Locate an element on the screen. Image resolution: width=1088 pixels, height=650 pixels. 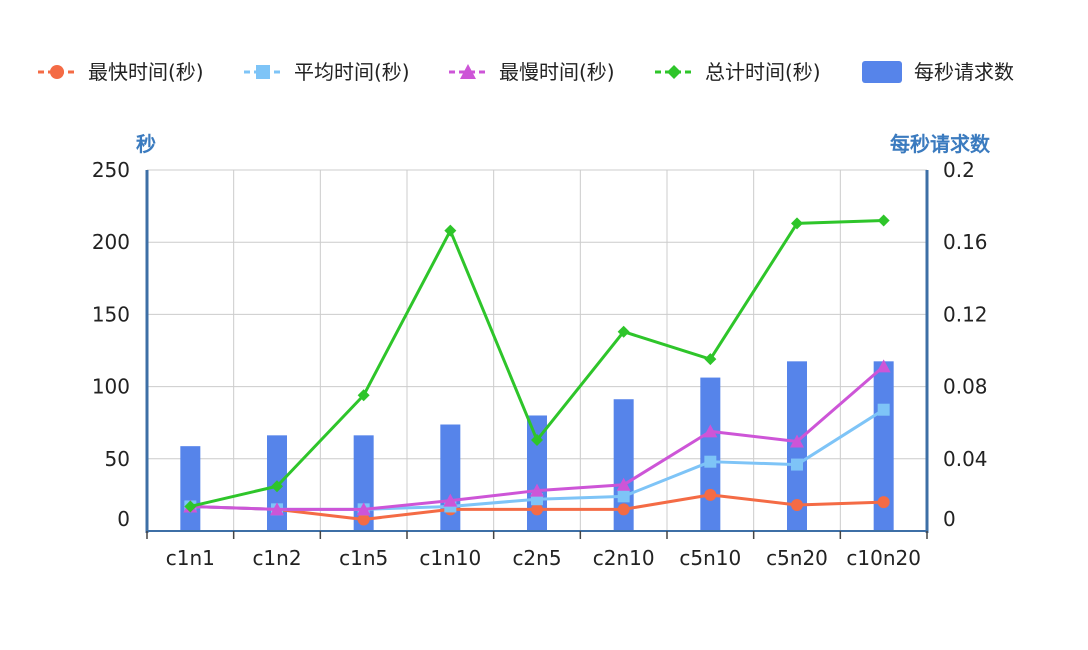
legend-label: 总计时间(秒) is located at coordinates (763, 72).